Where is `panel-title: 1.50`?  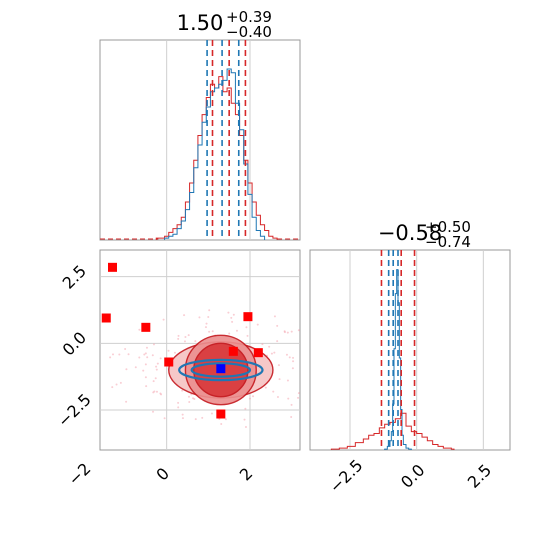 panel-title: 1.50 is located at coordinates (200, 23).